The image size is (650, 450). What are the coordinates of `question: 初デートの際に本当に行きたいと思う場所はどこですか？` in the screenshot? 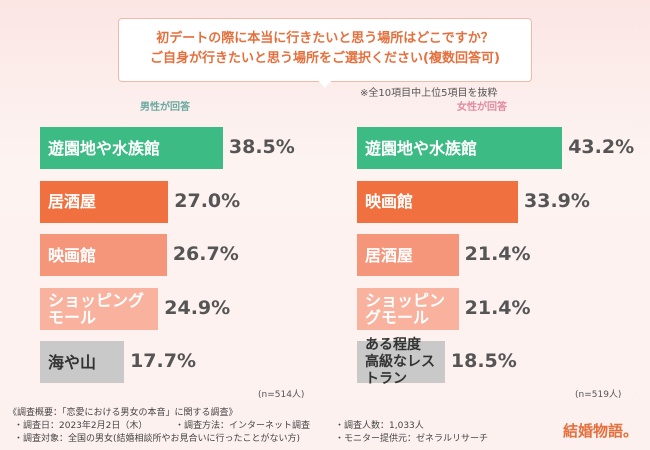 It's located at (325, 38).